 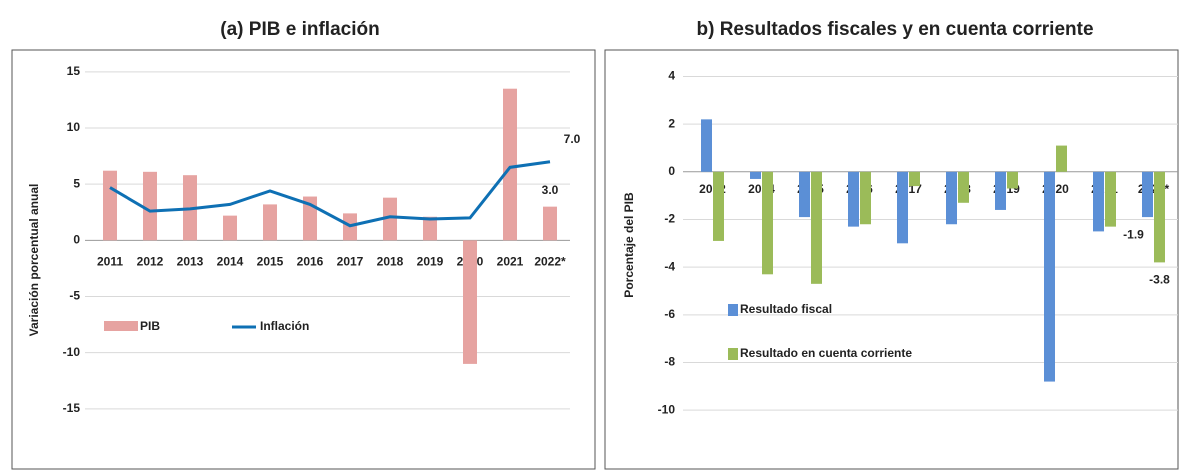 I want to click on data-label: -3.8, so click(x=1159, y=280).